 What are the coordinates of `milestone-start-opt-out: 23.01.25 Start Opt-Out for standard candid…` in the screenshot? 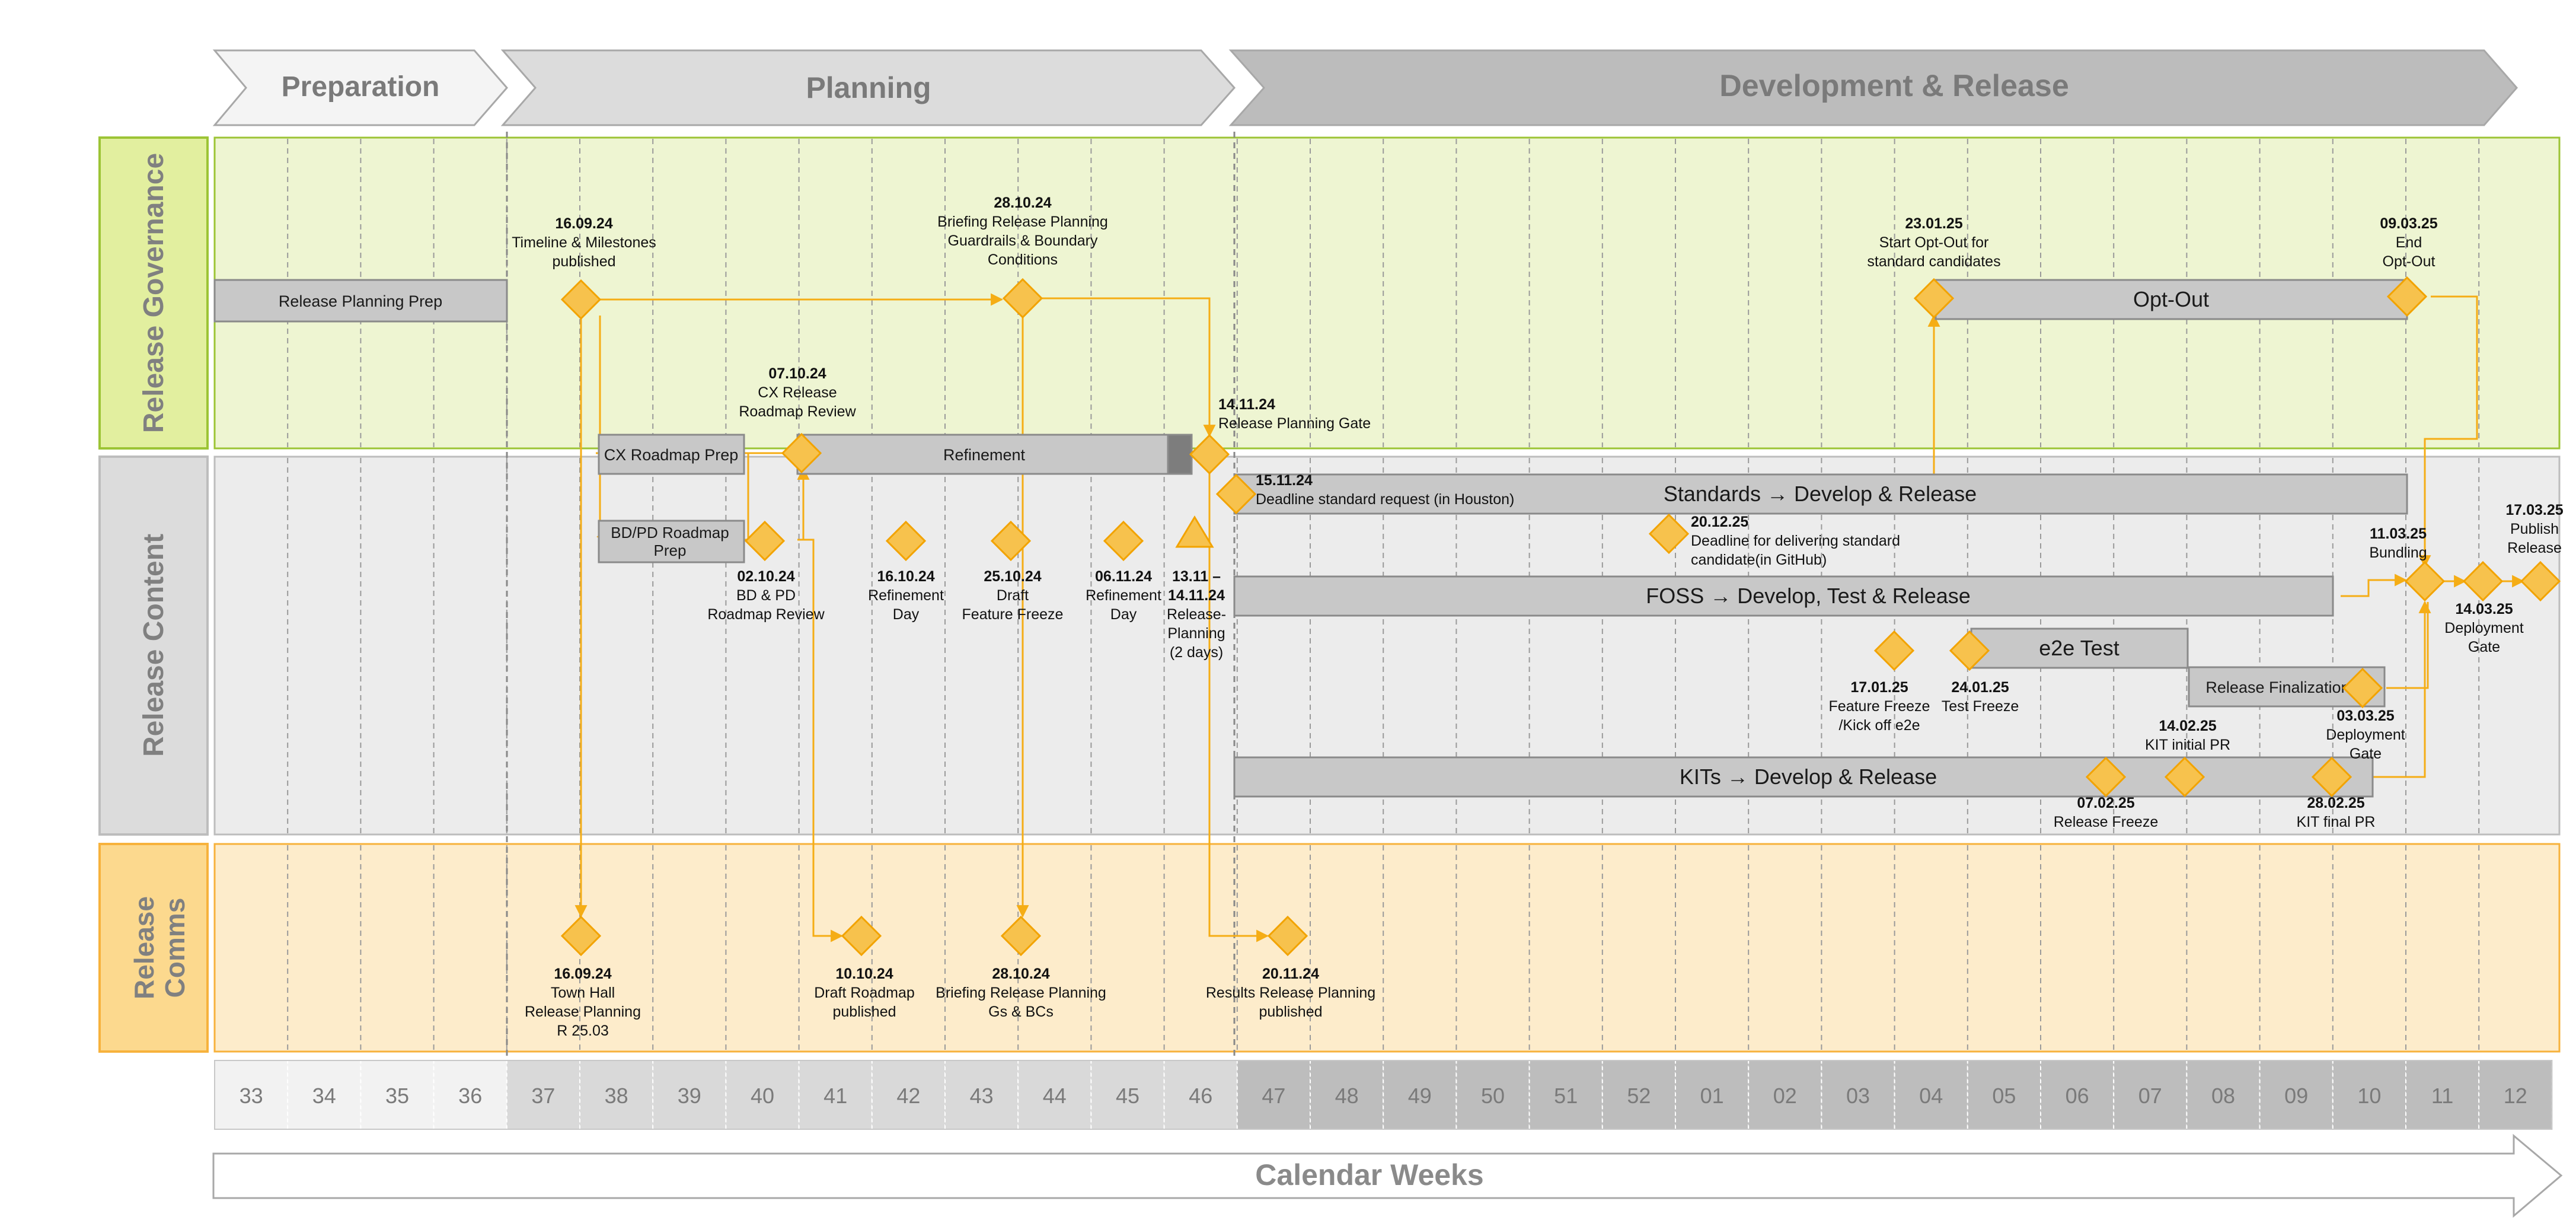 It's located at (1934, 267).